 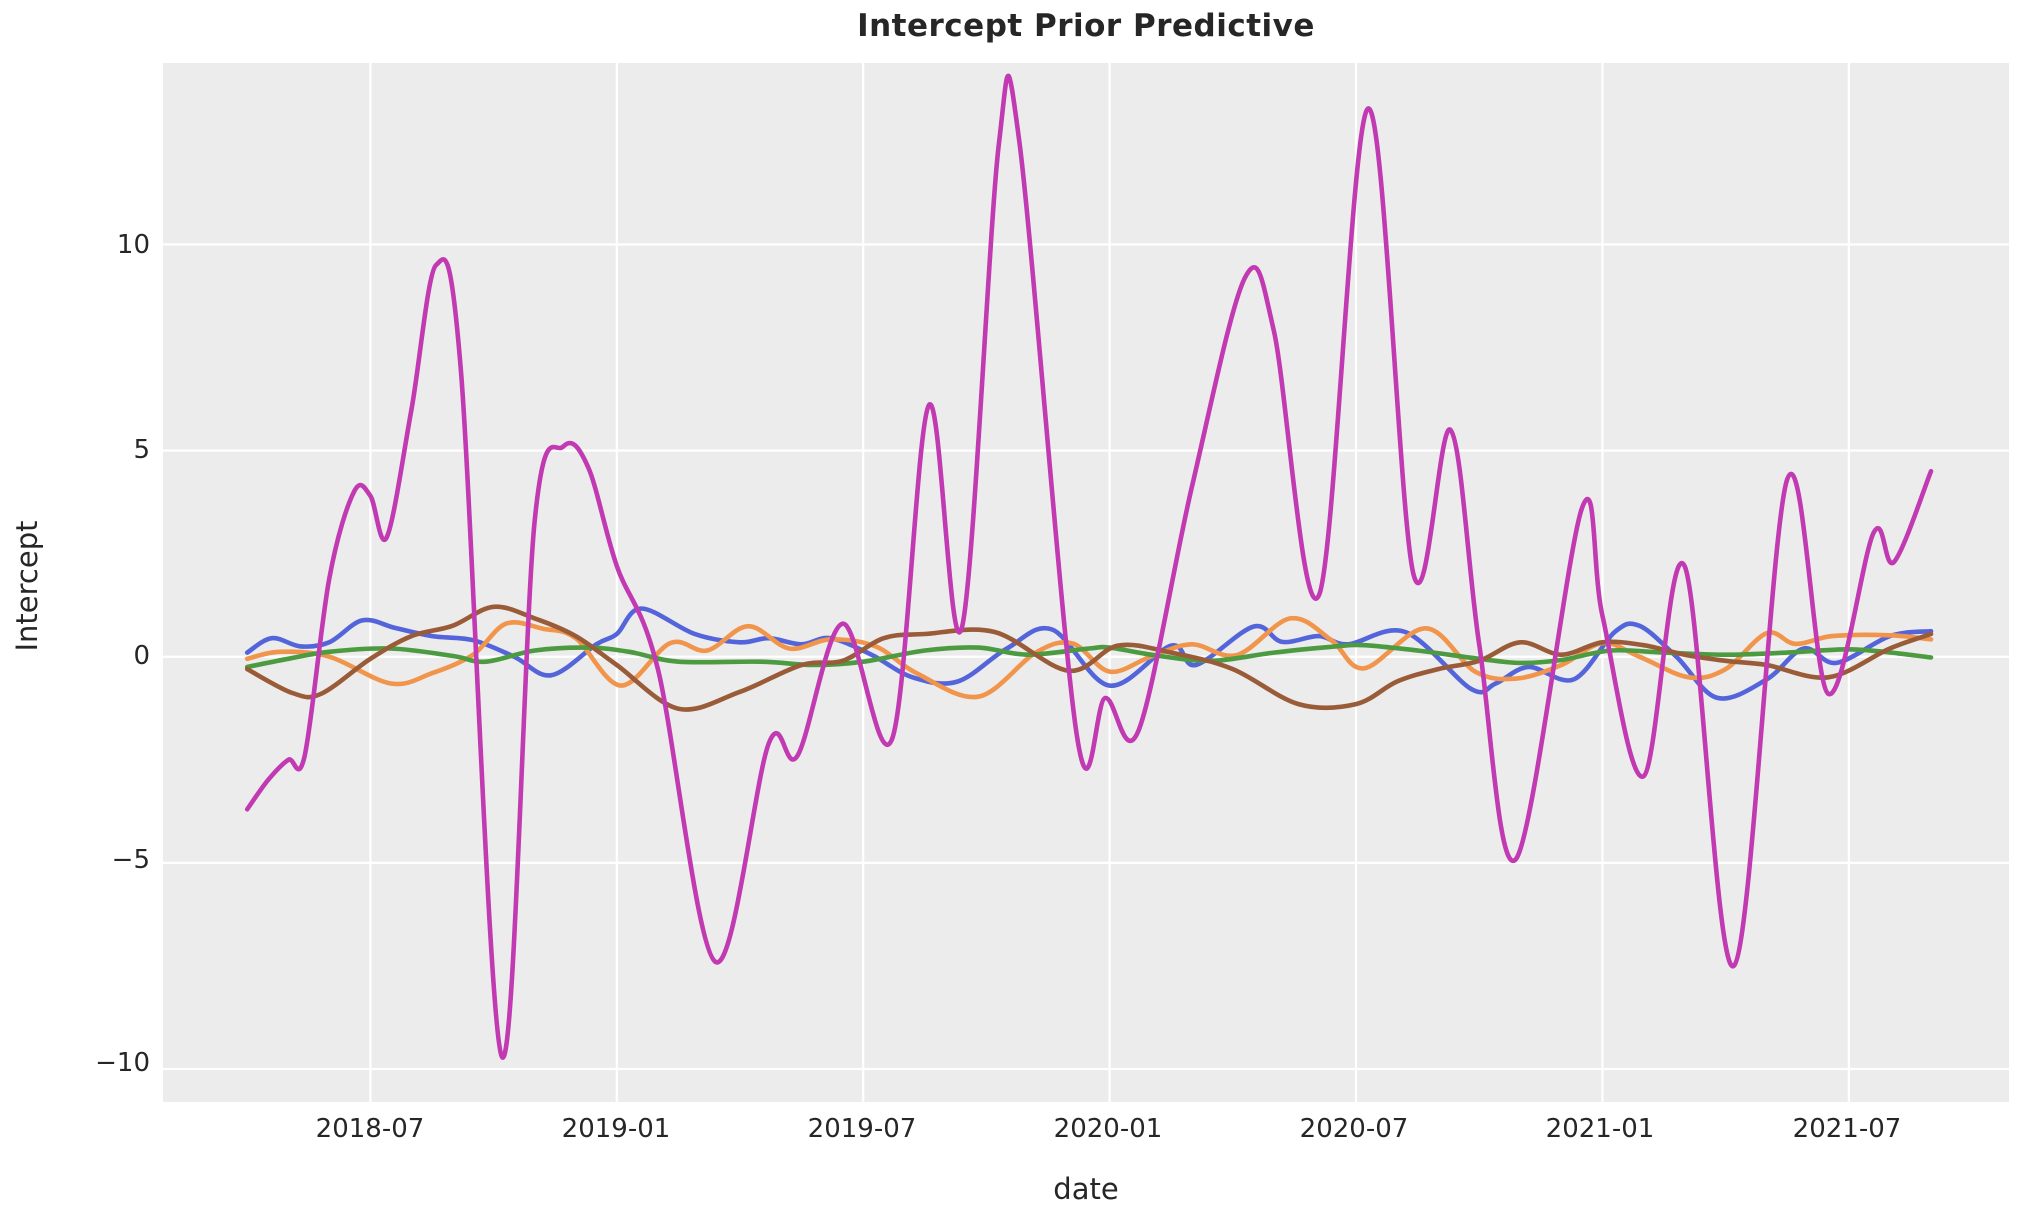 What do you see at coordinates (141, 656) in the screenshot?
I see `y-tick-label-0: 0` at bounding box center [141, 656].